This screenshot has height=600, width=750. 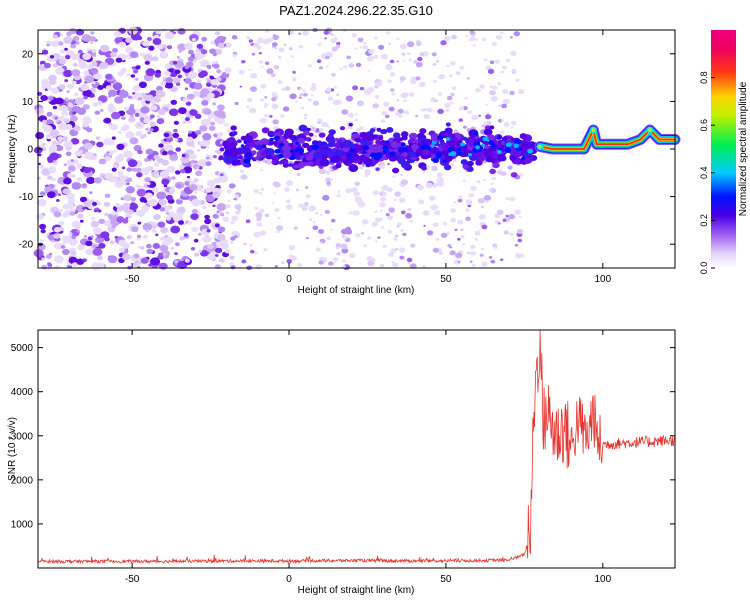 I want to click on x-tick-label: -50, so click(x=132, y=279).